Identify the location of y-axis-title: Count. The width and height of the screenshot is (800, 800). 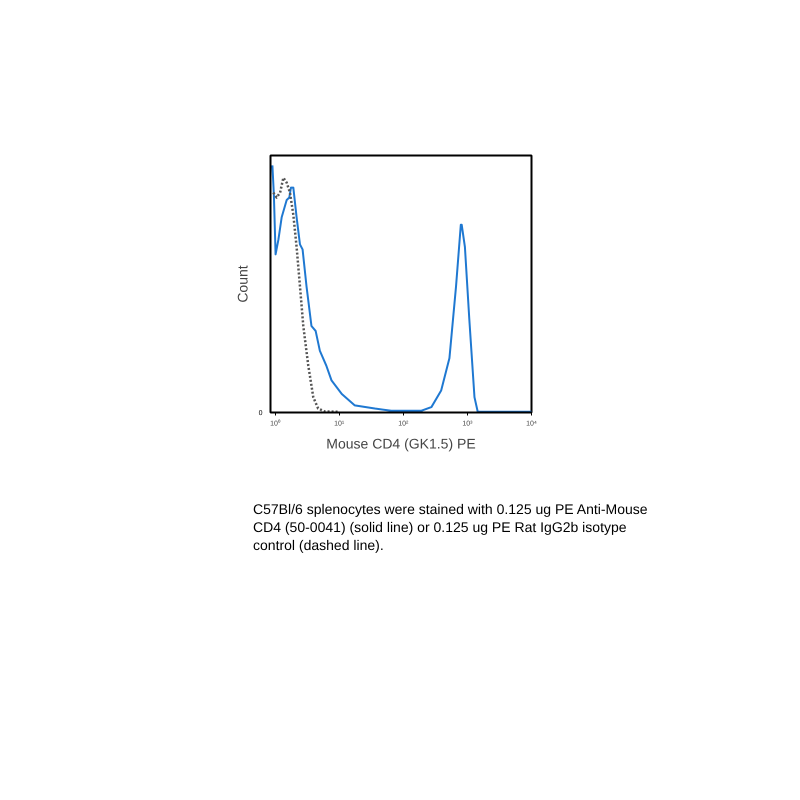
(242, 284).